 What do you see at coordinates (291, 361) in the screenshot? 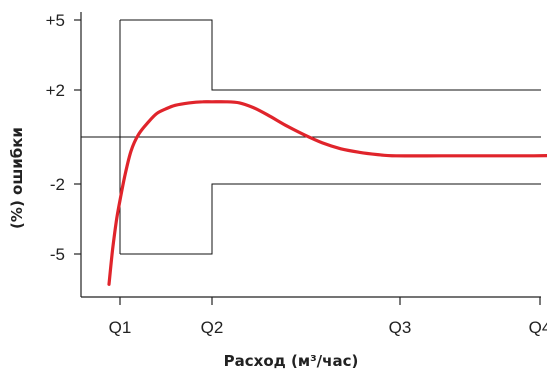
I see `x-axis-title: Расход (м³/час)` at bounding box center [291, 361].